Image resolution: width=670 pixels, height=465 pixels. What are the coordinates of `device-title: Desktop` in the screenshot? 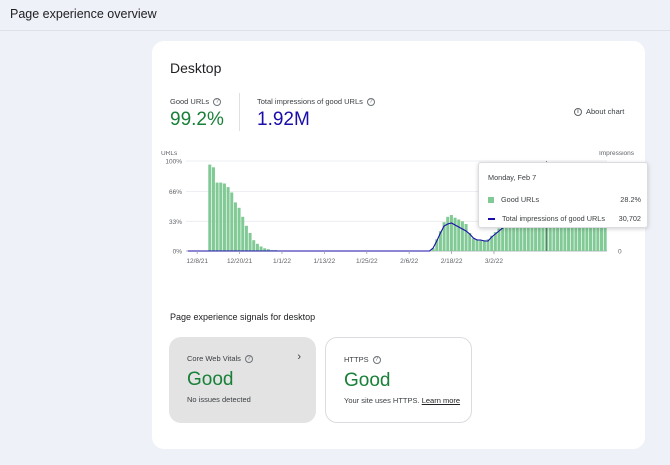 It's located at (196, 68).